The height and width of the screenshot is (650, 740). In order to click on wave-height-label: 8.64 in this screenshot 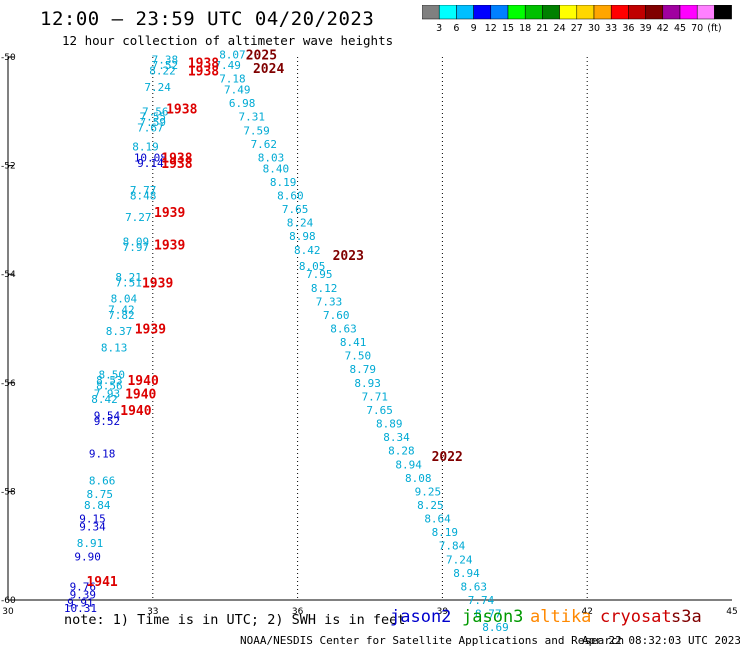, I will do `click(437, 519)`.